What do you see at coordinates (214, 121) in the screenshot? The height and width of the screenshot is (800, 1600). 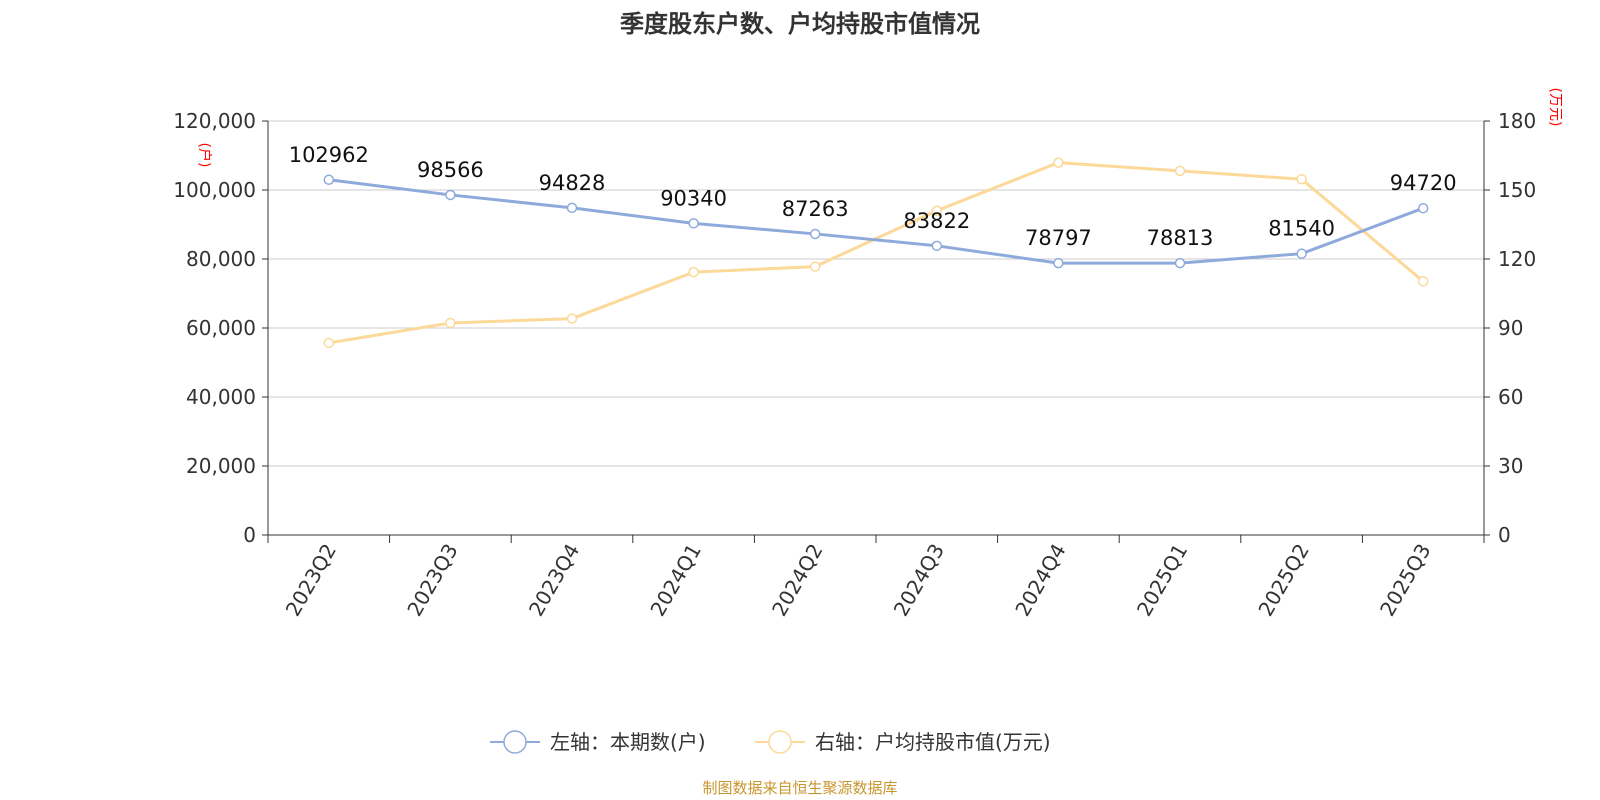 I see `left-axis-tick-label: 120,000` at bounding box center [214, 121].